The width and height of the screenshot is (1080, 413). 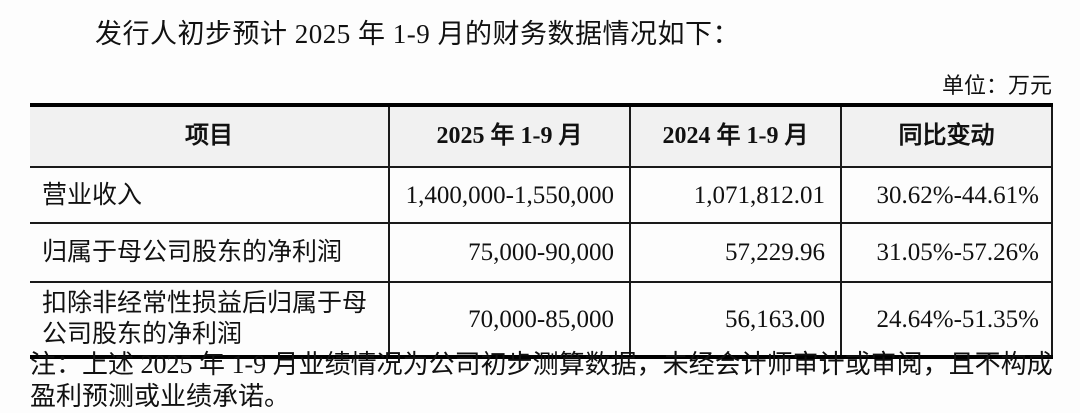 I want to click on table-header-row: 项目 2025 年 1-9 月 2024 年 1-9 月 同比变动, so click(x=541, y=136).